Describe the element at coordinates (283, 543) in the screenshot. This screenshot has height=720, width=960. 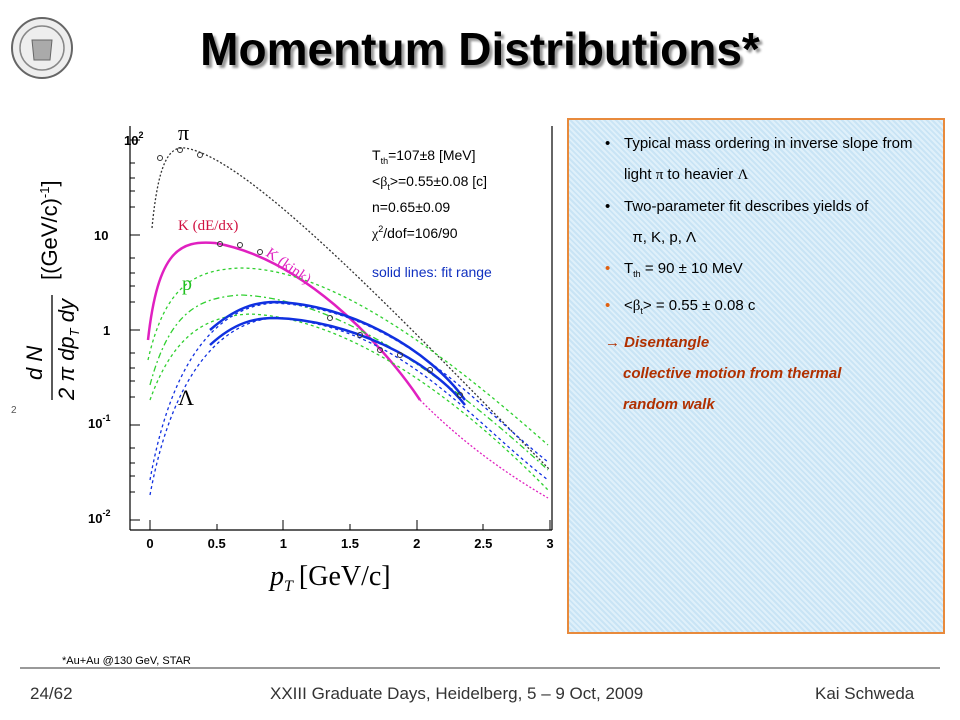
I see `x-tick-label: 1` at that location.